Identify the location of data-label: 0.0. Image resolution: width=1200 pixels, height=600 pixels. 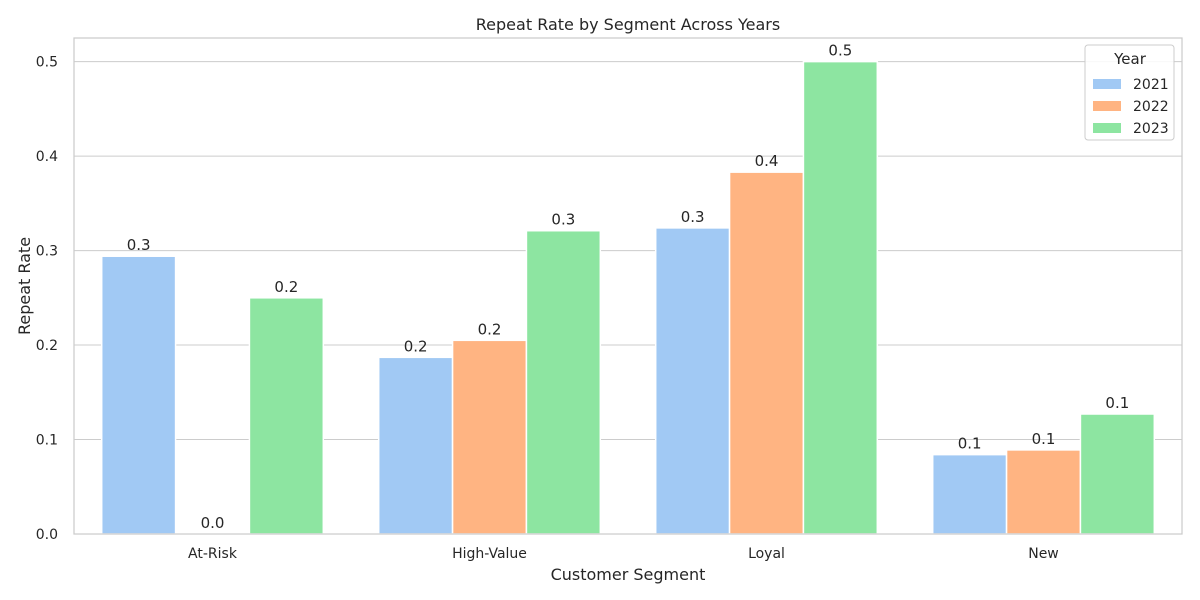
(213, 523).